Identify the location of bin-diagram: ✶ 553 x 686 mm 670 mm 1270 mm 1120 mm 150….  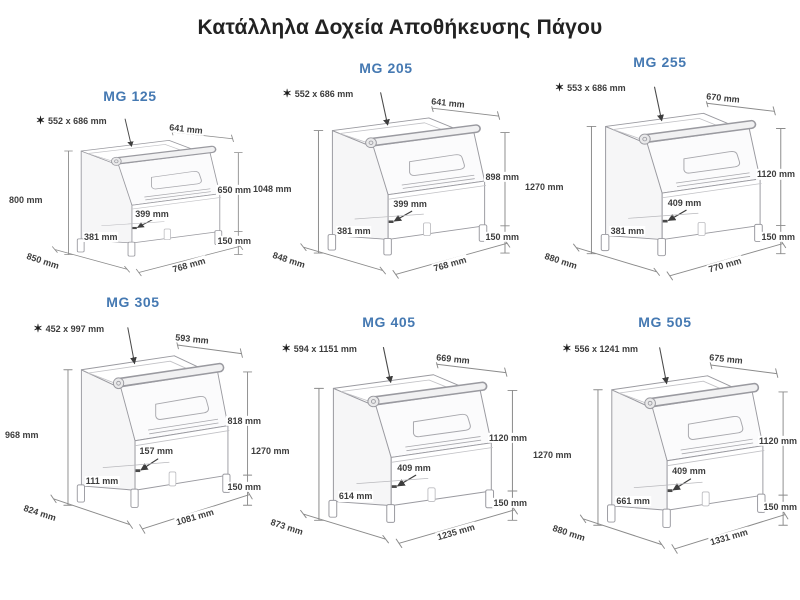
(660, 183).